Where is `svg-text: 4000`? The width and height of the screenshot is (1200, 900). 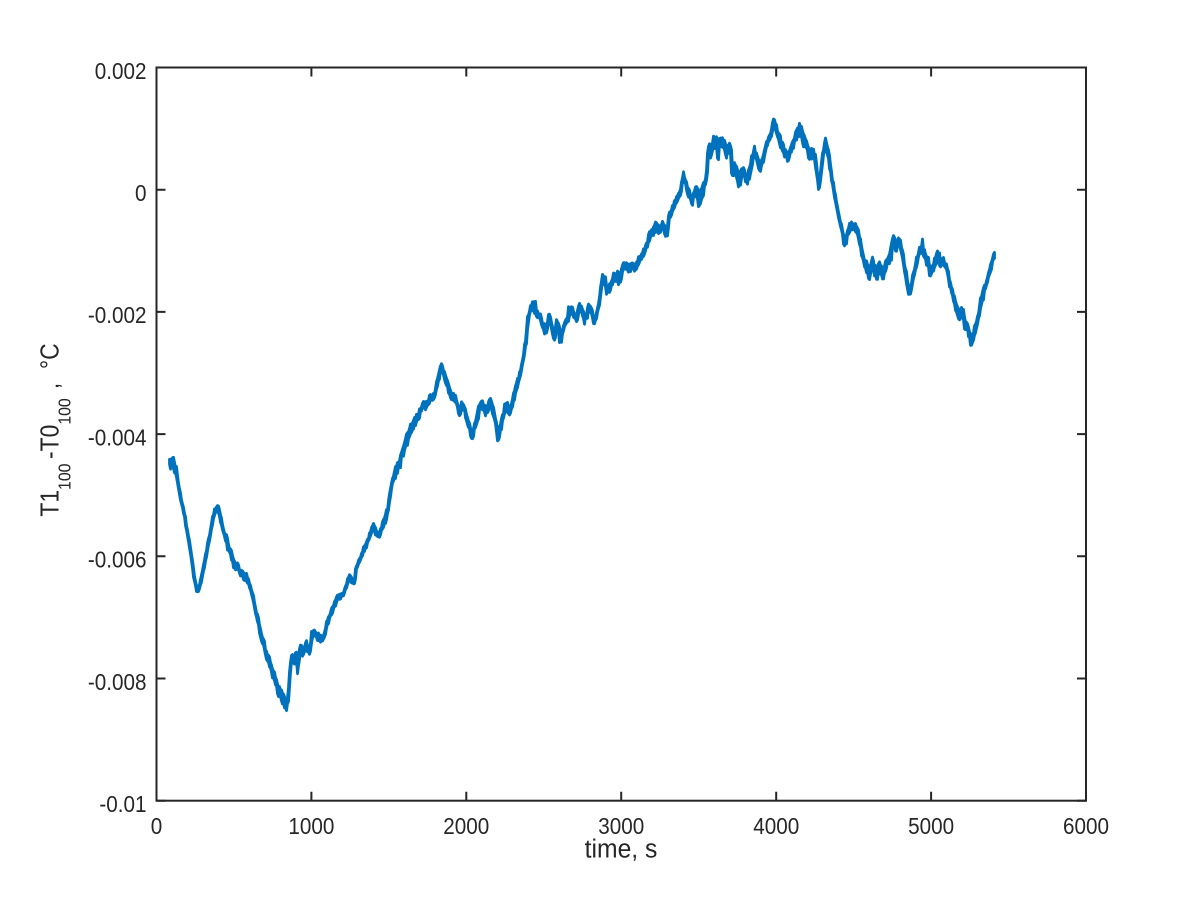 svg-text: 4000 is located at coordinates (776, 826).